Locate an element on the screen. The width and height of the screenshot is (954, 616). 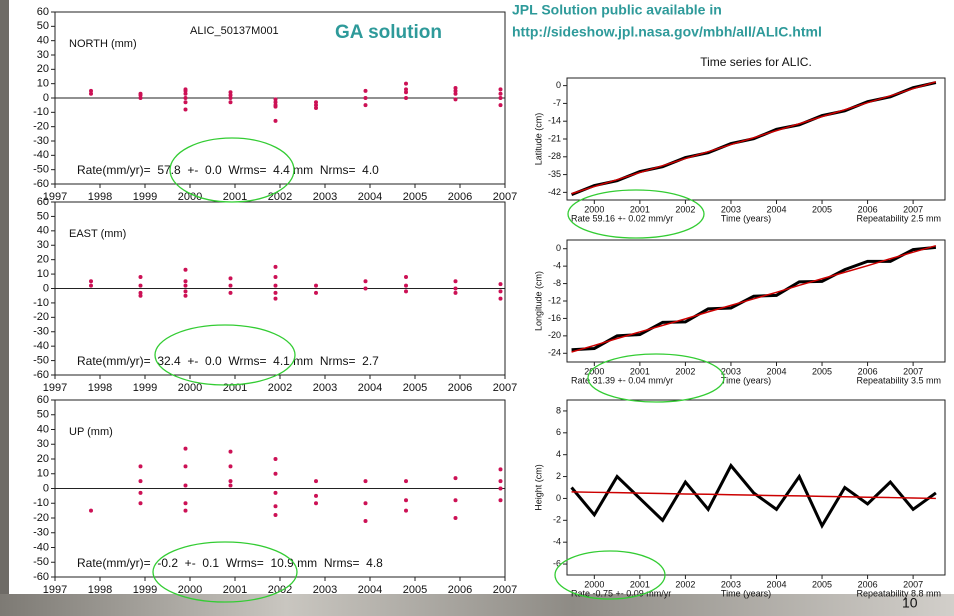
y-tick-label: -8 is located at coordinates (557, 283).